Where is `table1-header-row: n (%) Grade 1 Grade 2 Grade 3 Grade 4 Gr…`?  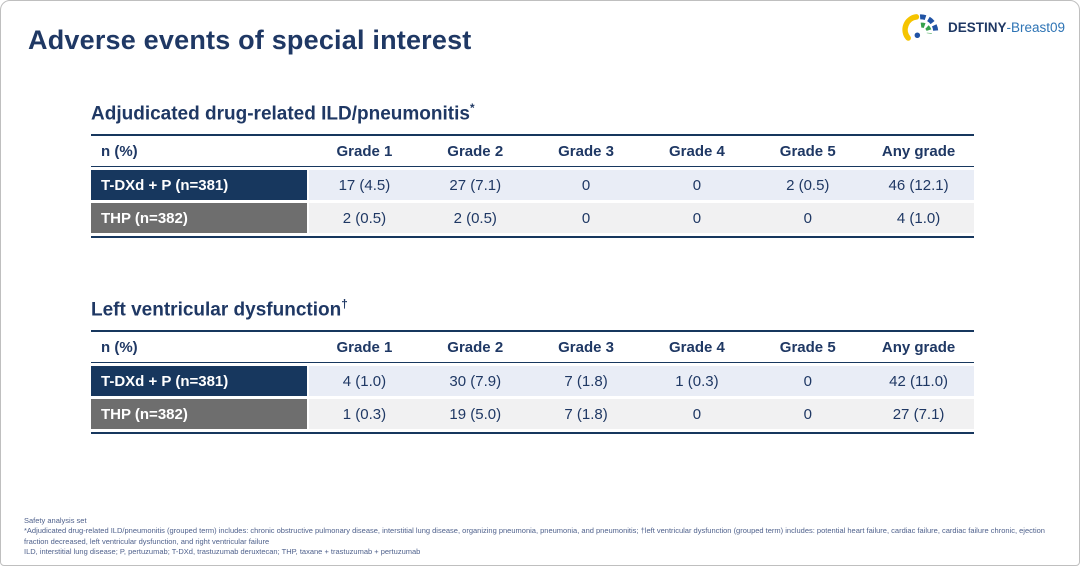
table1-header-row: n (%) Grade 1 Grade 2 Grade 3 Grade 4 Gr… is located at coordinates (532, 152).